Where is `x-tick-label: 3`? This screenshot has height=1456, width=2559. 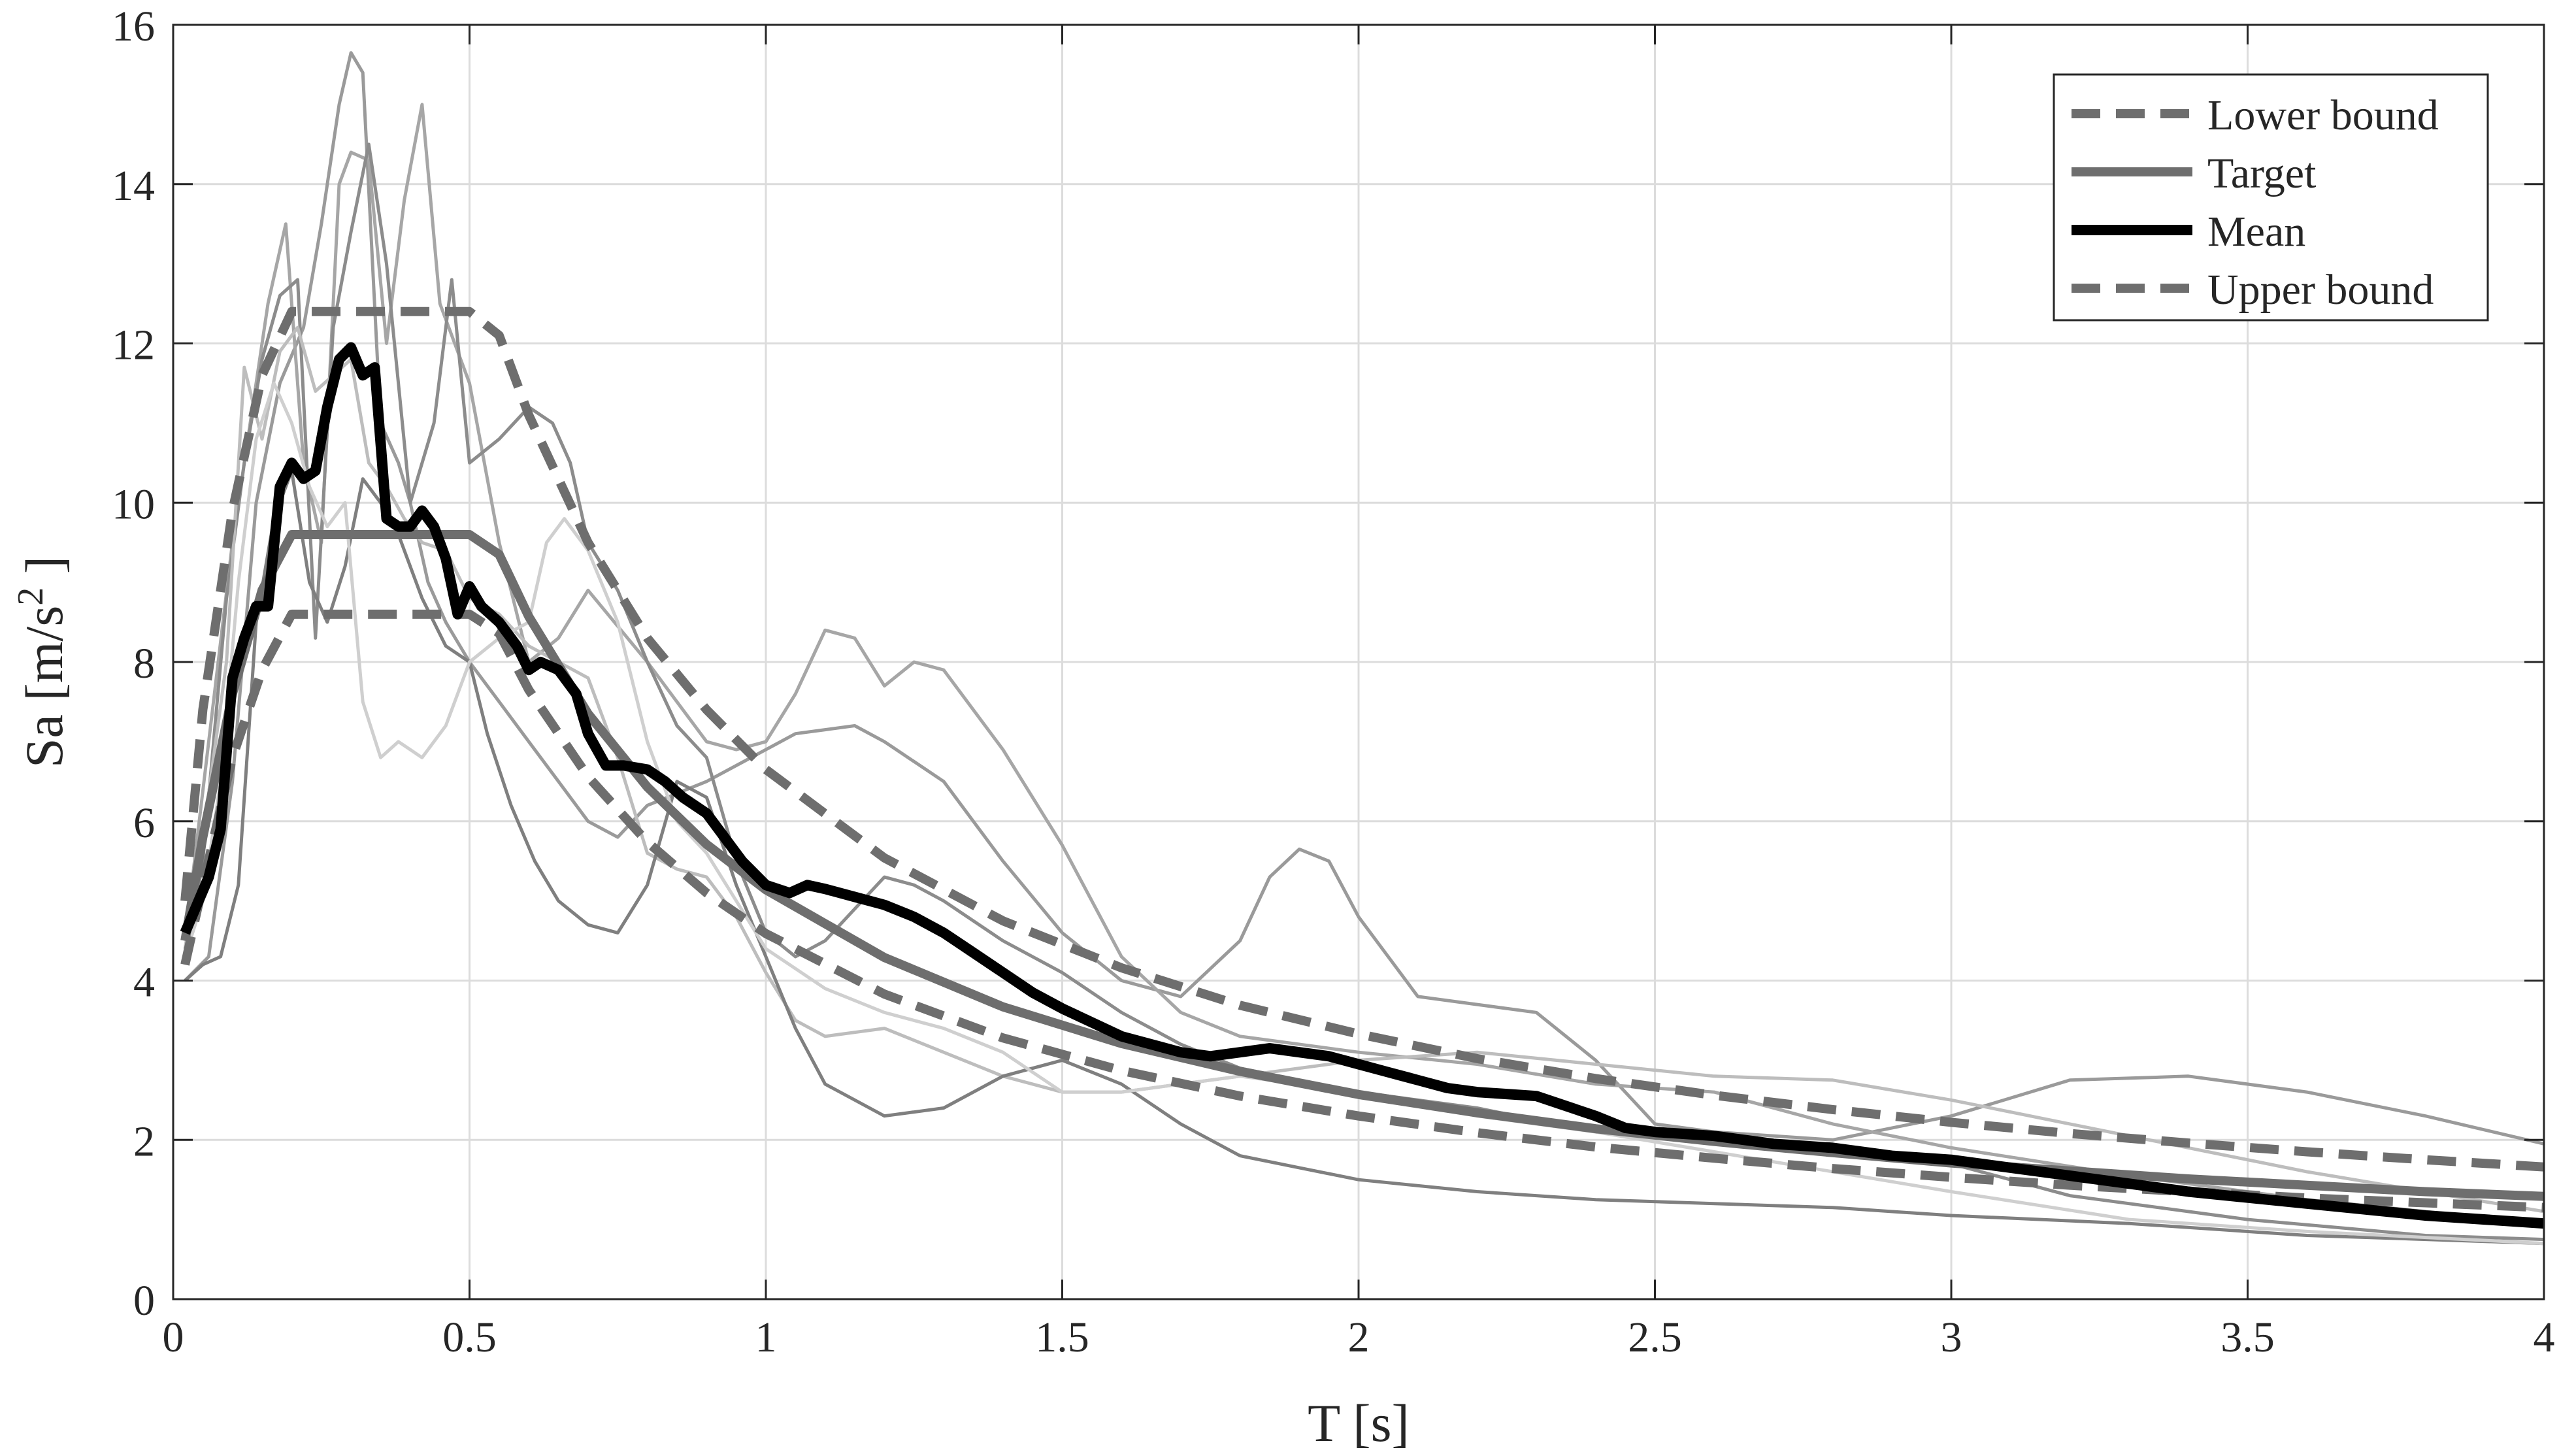
x-tick-label: 3 is located at coordinates (1951, 1337).